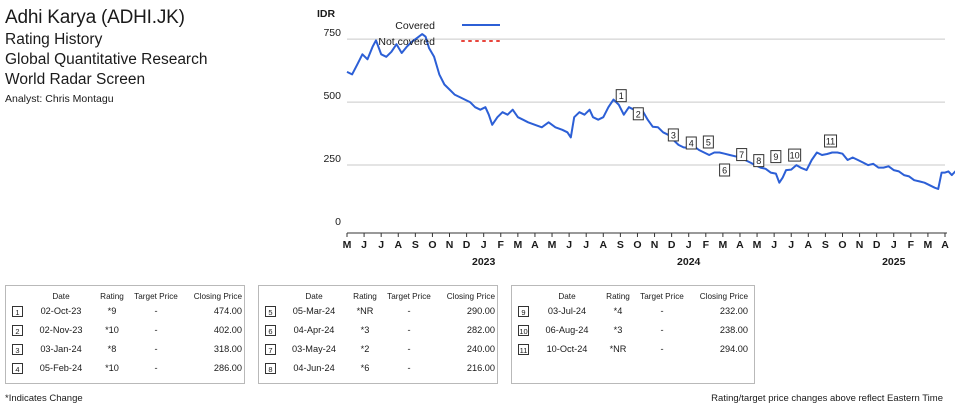 This screenshot has height=407, width=955. What do you see at coordinates (17, 330) in the screenshot?
I see `marker-number-box: 2` at bounding box center [17, 330].